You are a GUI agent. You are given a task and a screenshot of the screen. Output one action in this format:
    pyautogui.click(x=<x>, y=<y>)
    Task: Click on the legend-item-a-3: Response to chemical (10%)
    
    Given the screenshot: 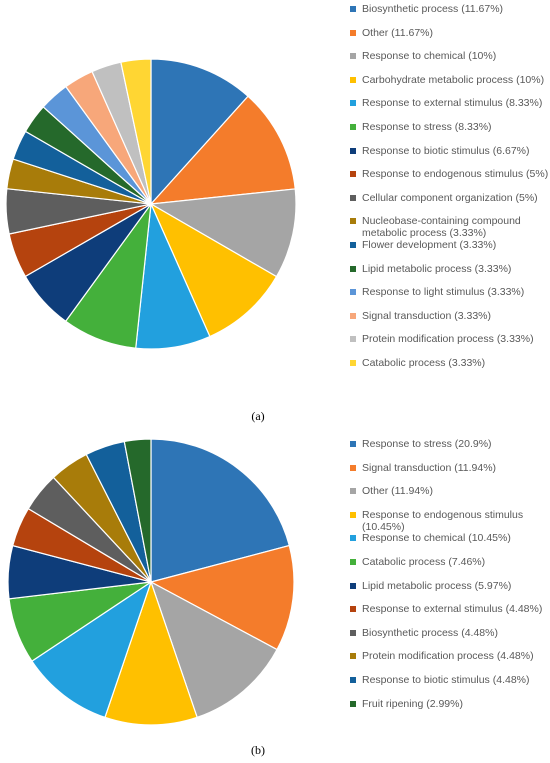 What is the action you would take?
    pyautogui.click(x=449, y=61)
    